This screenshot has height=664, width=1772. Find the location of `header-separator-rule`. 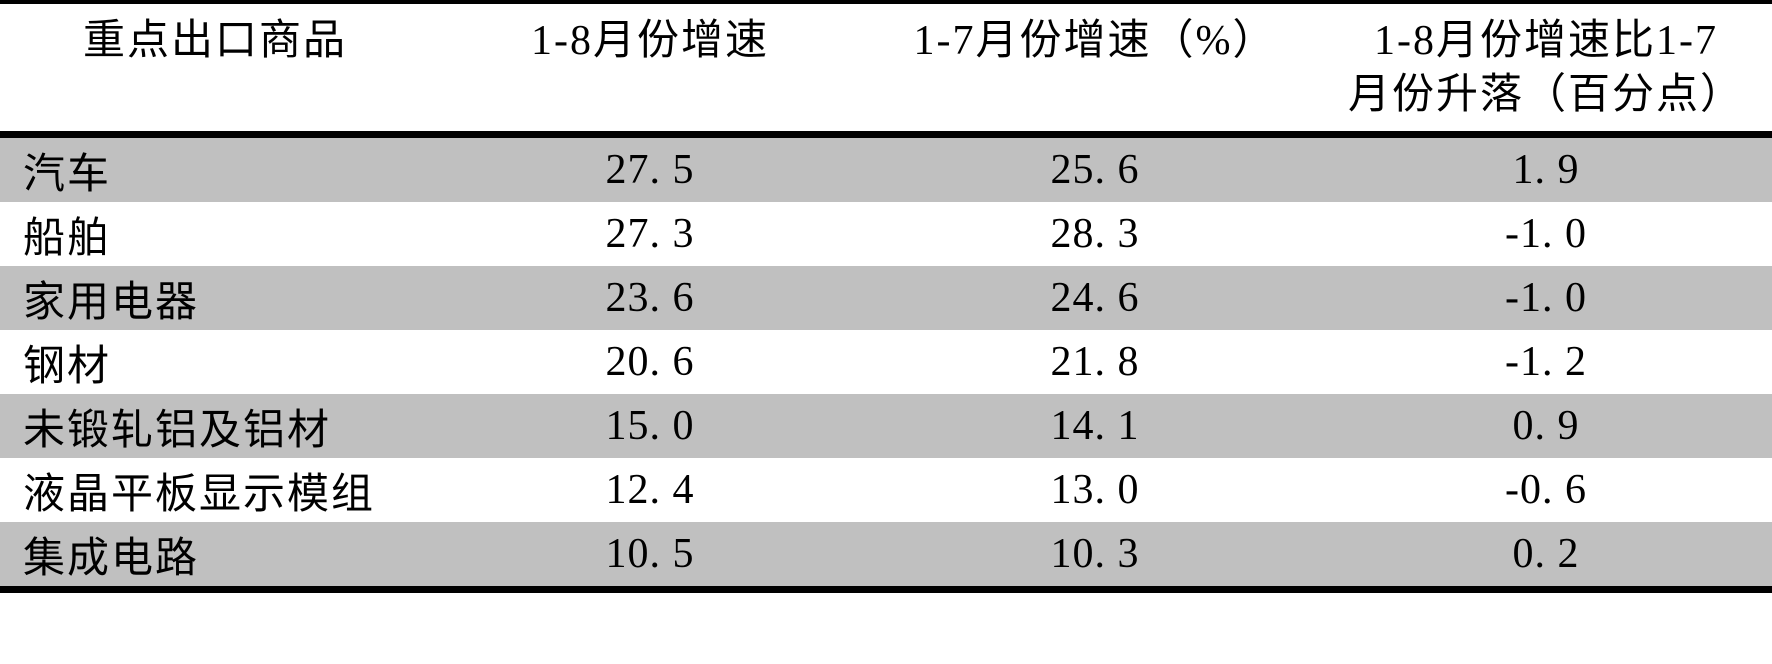

header-separator-rule is located at coordinates (886, 134).